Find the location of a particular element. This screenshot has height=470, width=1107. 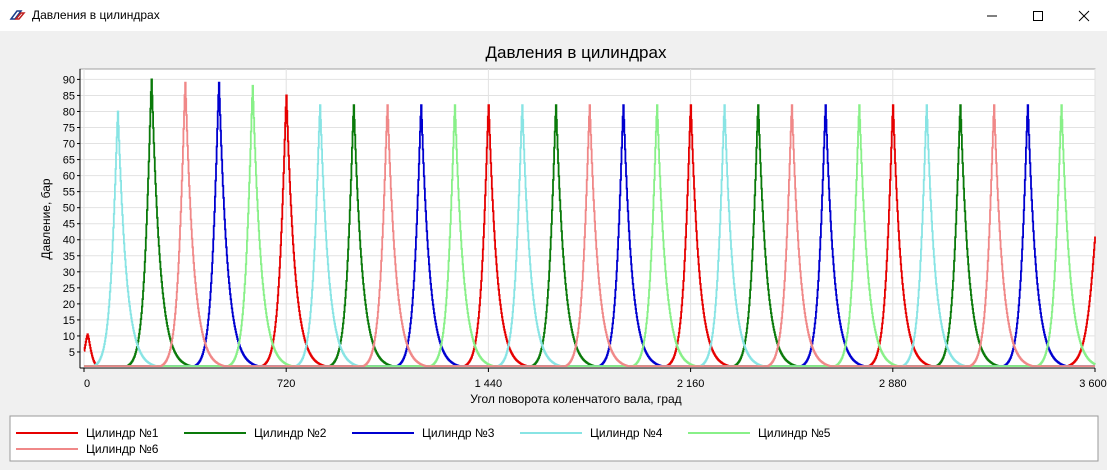

y-tick-label: 75 is located at coordinates (69, 129).